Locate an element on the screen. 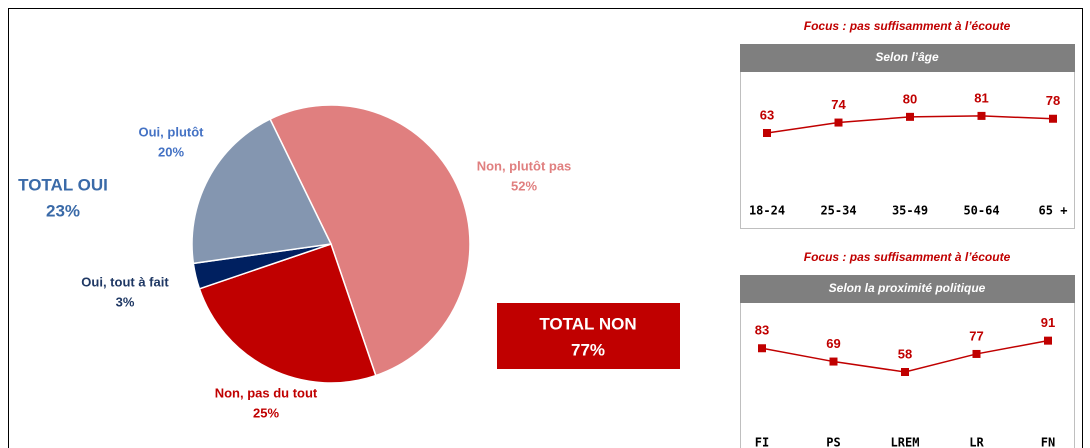  x-tick-label: 18-24 is located at coordinates (767, 211).